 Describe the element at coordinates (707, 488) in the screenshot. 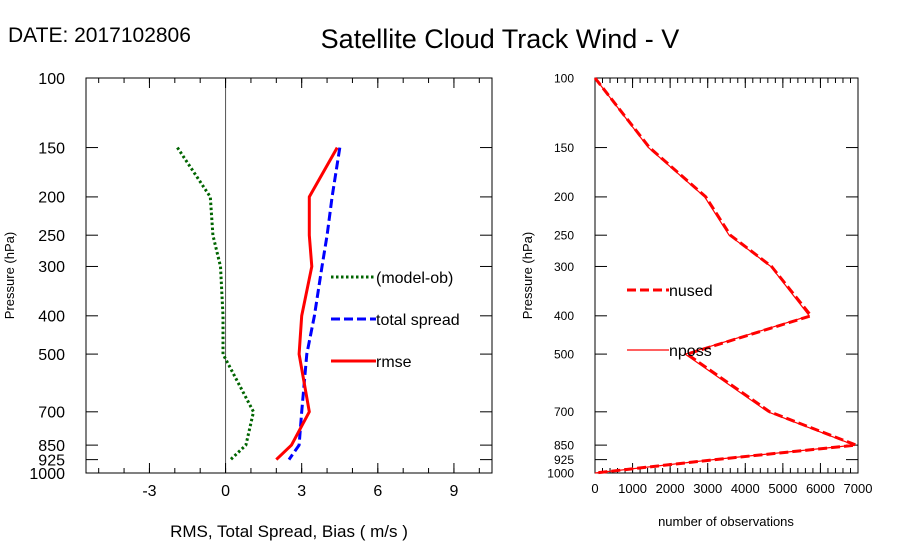

I see `x-tick-label: 3000` at that location.